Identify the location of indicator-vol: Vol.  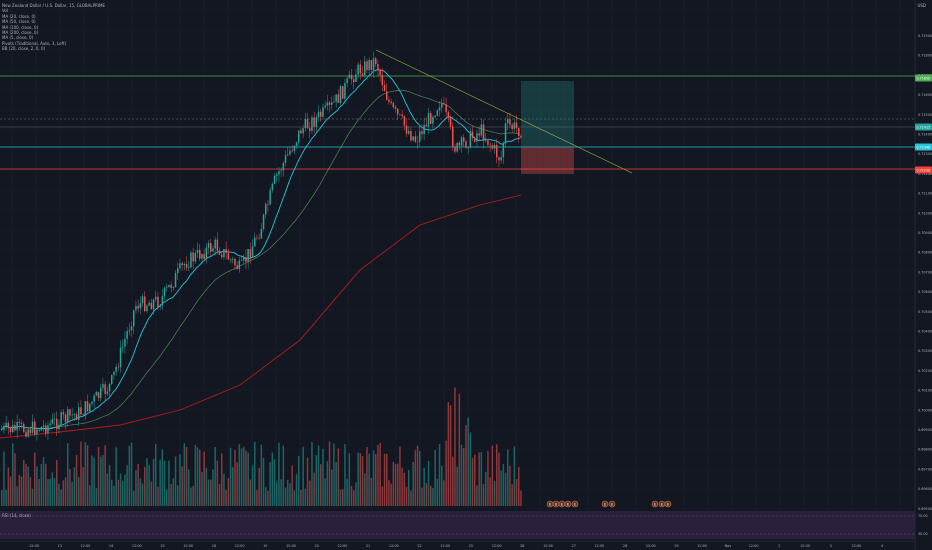
(5, 11).